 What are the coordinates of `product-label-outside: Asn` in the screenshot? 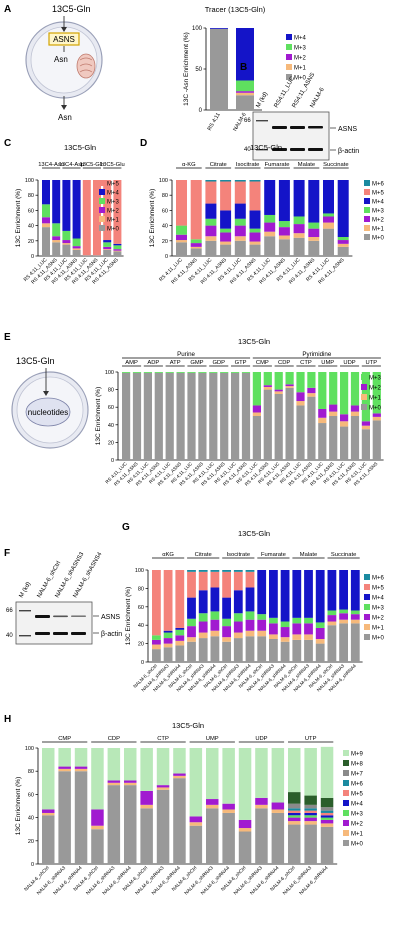 It's located at (65, 117).